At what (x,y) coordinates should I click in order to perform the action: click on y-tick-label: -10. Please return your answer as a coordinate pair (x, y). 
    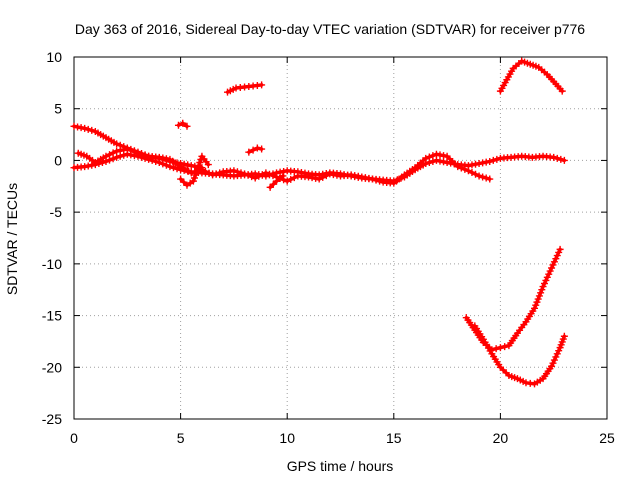
    Looking at the image, I should click on (52, 264).